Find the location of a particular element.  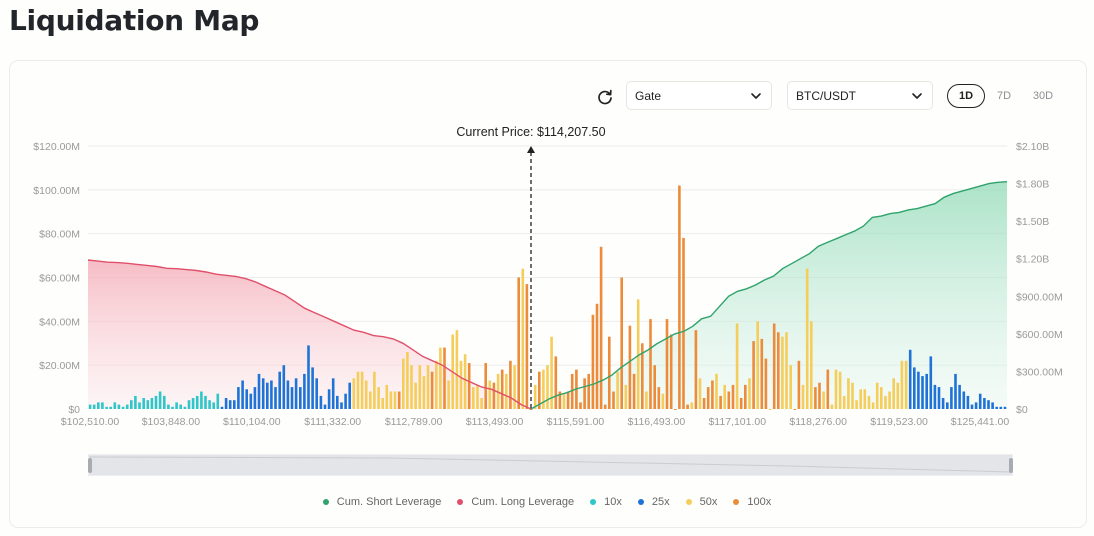

y-left-tick-label: $60.00M is located at coordinates (59, 279).